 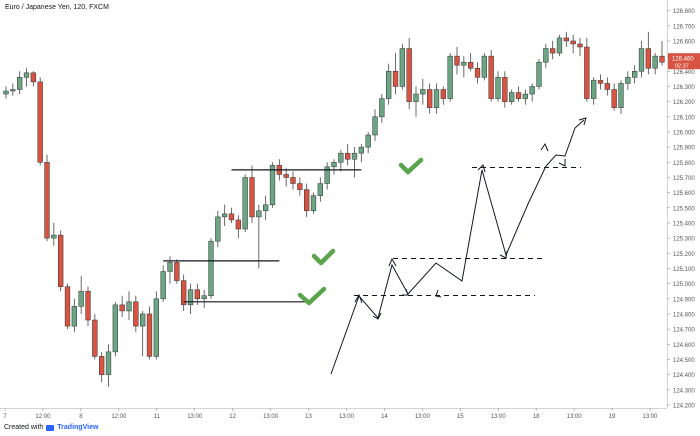 I want to click on y-tick-label: 126.400, so click(x=684, y=73).